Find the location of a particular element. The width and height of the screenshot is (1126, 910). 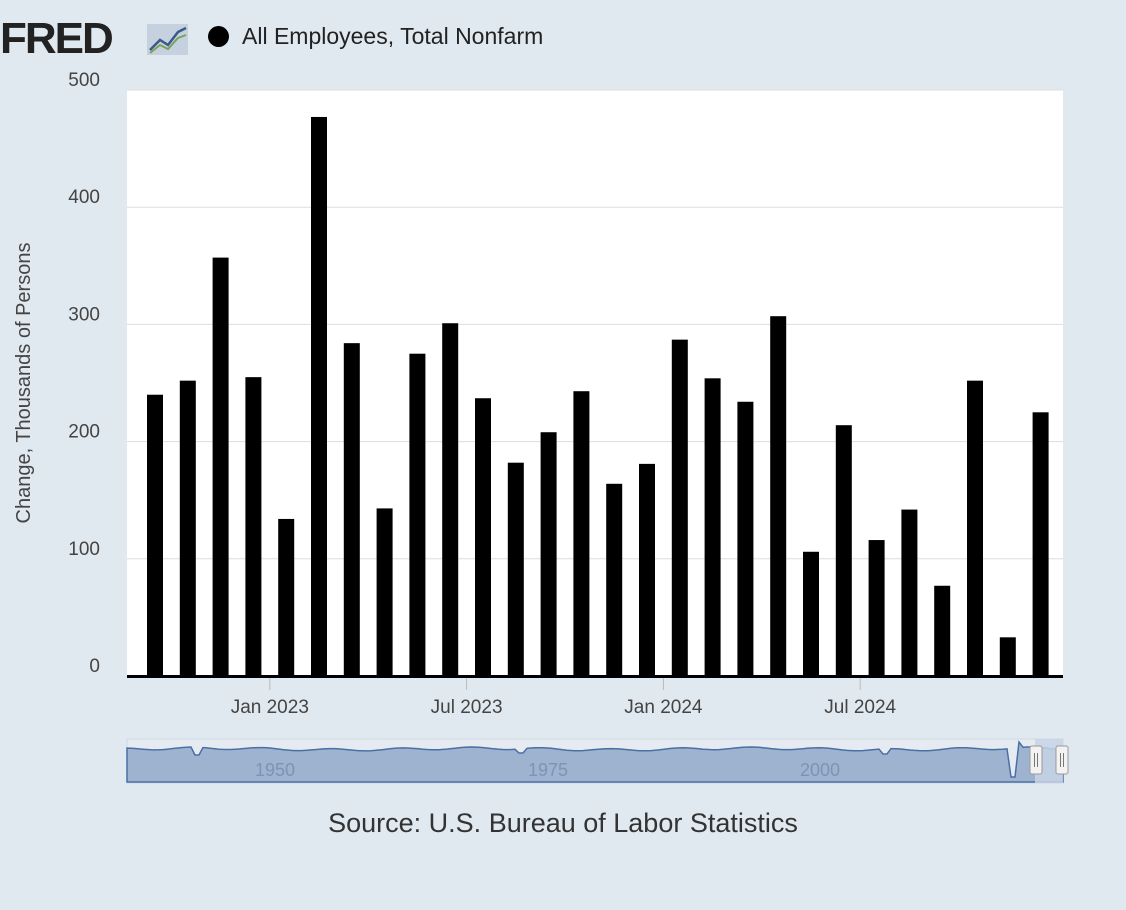

y-axis-title: Change, Thousands of Persons is located at coordinates (24, 383).